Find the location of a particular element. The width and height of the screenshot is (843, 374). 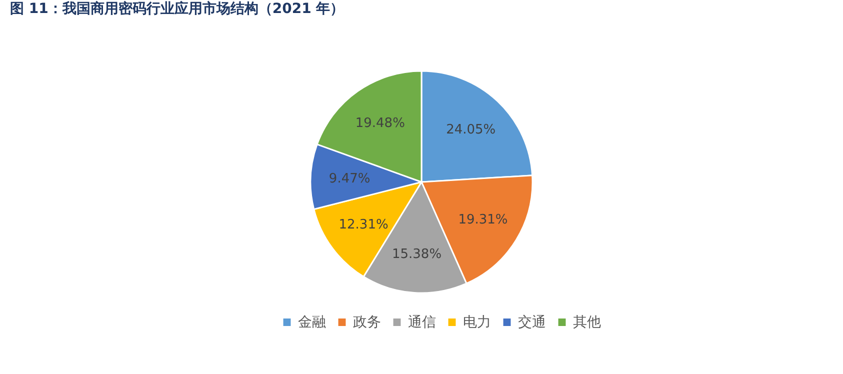

data-label: 9.47% is located at coordinates (349, 178).